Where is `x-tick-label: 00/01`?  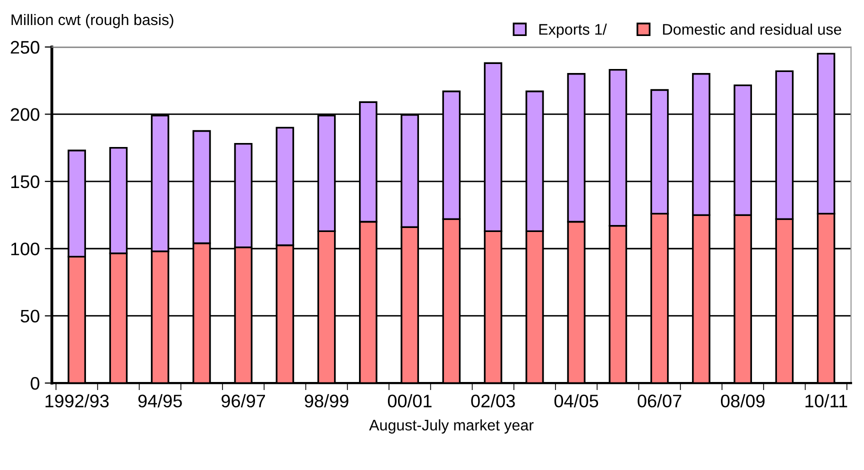
x-tick-label: 00/01 is located at coordinates (410, 401).